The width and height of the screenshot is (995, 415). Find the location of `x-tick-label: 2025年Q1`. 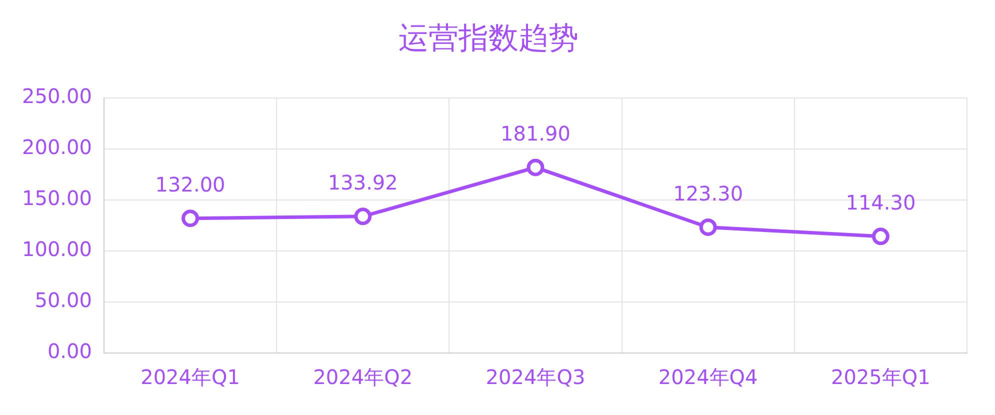

x-tick-label: 2025年Q1 is located at coordinates (880, 377).